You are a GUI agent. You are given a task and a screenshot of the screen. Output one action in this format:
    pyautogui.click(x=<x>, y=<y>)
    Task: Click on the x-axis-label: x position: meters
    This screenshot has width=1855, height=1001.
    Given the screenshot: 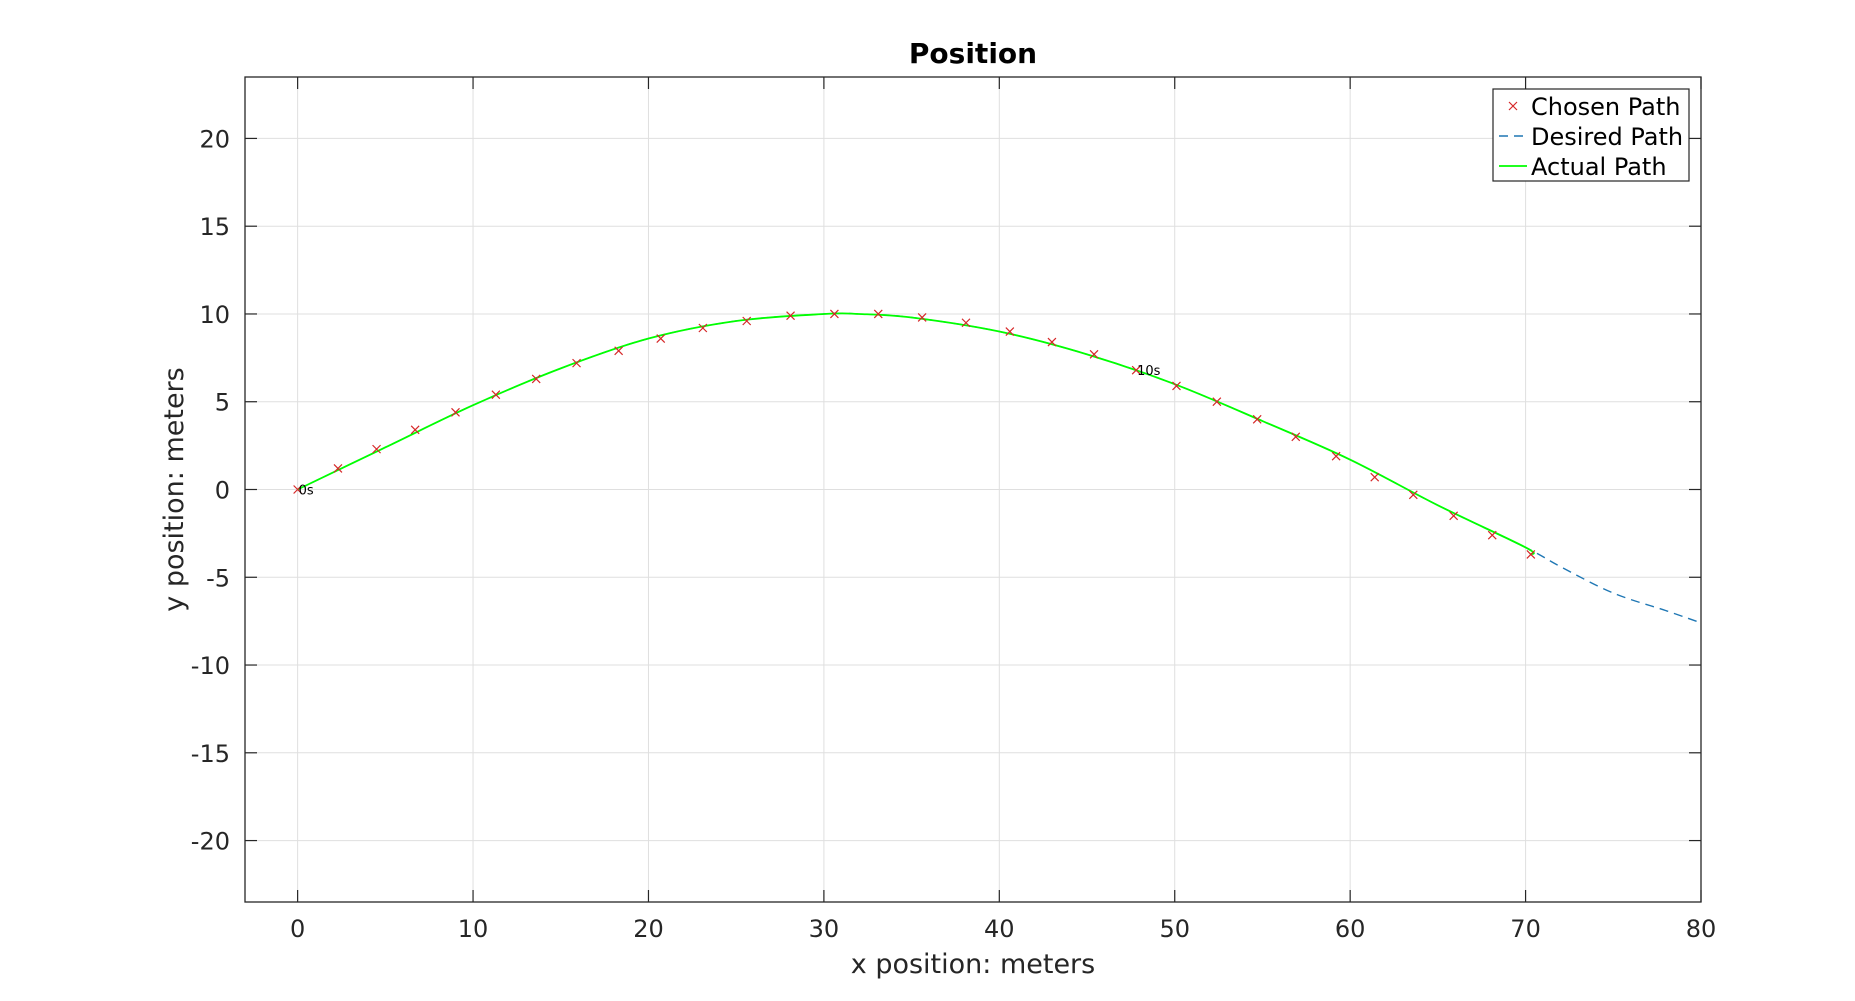 What is the action you would take?
    pyautogui.click(x=973, y=964)
    